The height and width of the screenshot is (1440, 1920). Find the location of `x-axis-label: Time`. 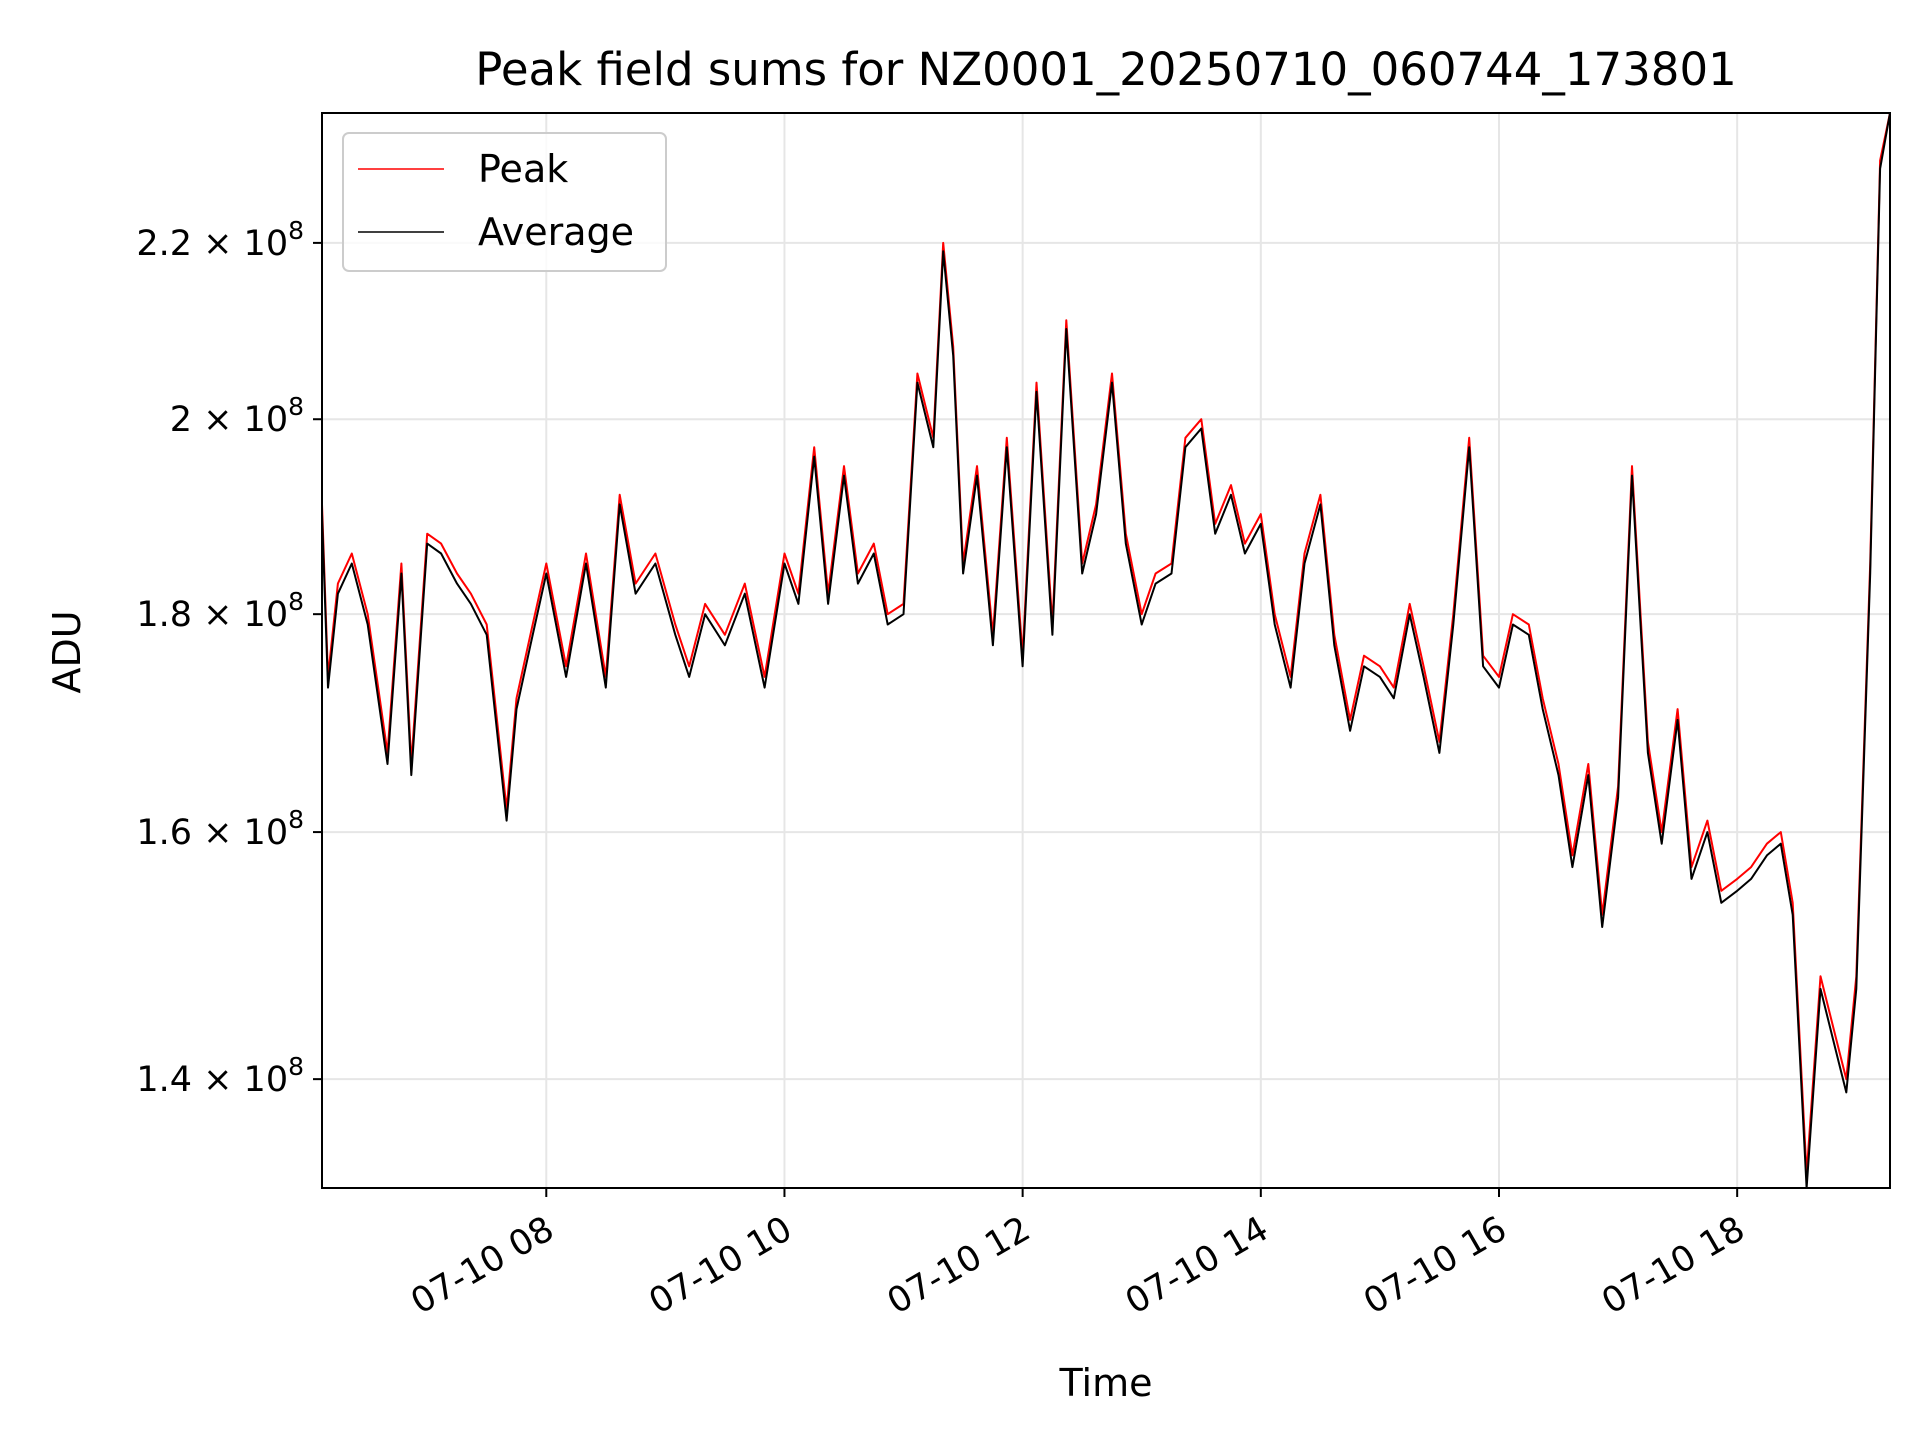

x-axis-label: Time is located at coordinates (1106, 1383).